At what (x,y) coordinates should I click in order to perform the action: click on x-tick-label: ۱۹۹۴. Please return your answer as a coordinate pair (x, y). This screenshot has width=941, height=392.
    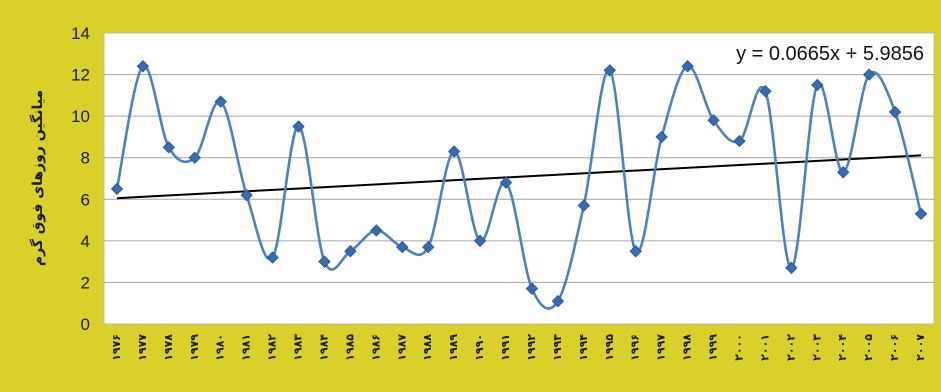
    Looking at the image, I should click on (583, 347).